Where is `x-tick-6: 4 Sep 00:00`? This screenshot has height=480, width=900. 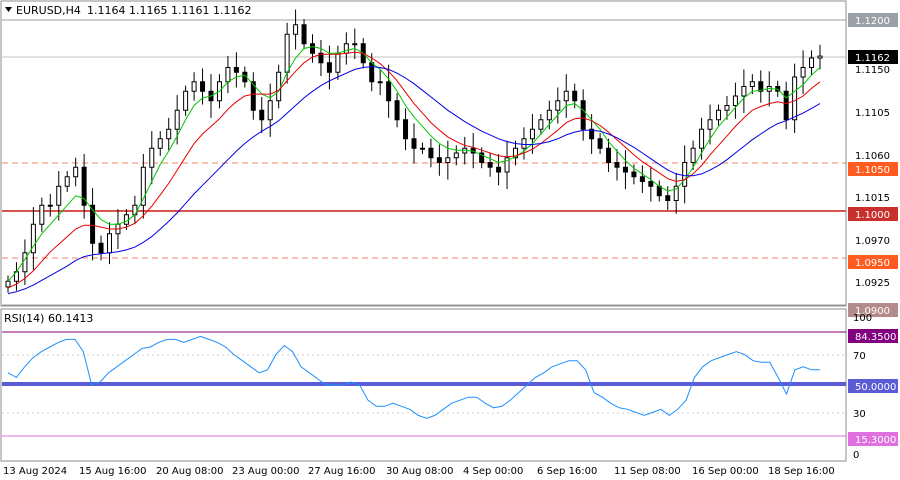 x-tick-6: 4 Sep 00:00 is located at coordinates (493, 471).